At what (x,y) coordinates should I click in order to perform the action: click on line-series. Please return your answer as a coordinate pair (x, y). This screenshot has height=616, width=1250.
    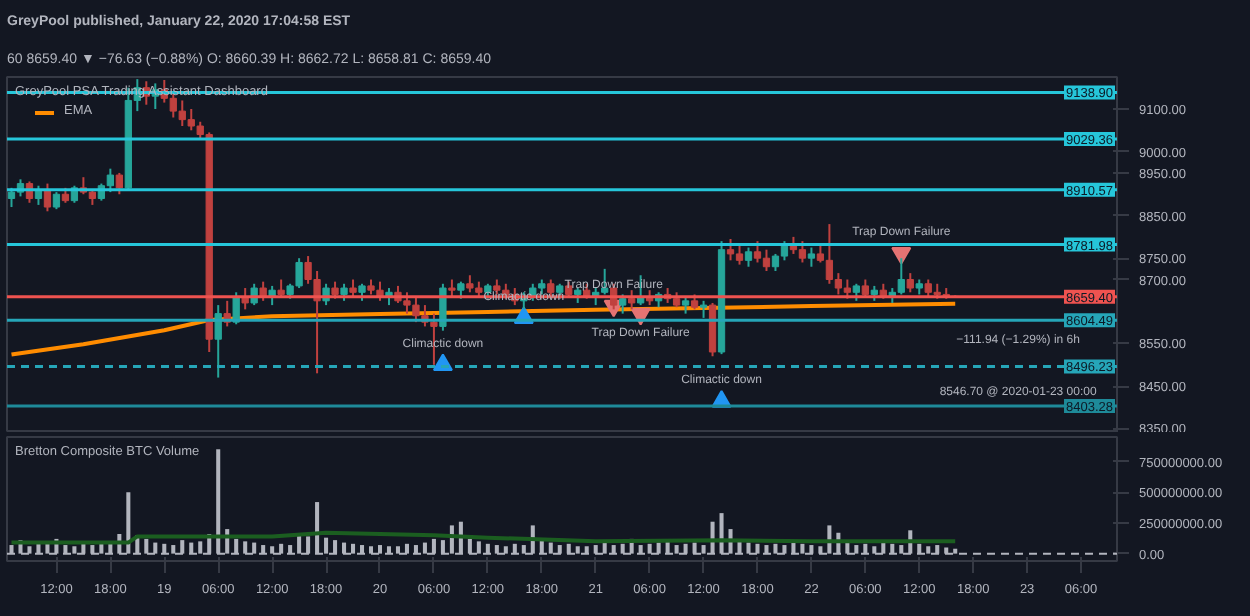
    Looking at the image, I should click on (483, 329).